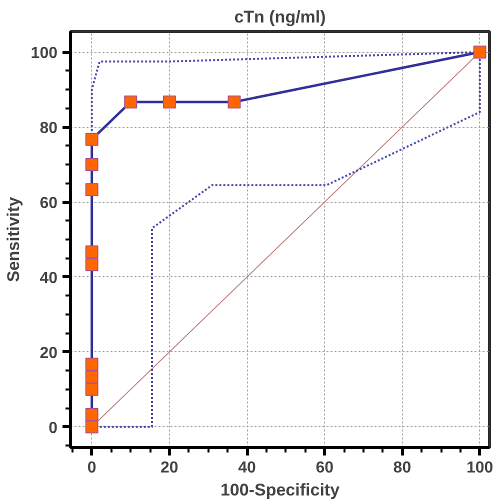 This screenshot has width=499, height=502. Describe the element at coordinates (13, 239) in the screenshot. I see `y-axis-title: Sensitivity` at that location.